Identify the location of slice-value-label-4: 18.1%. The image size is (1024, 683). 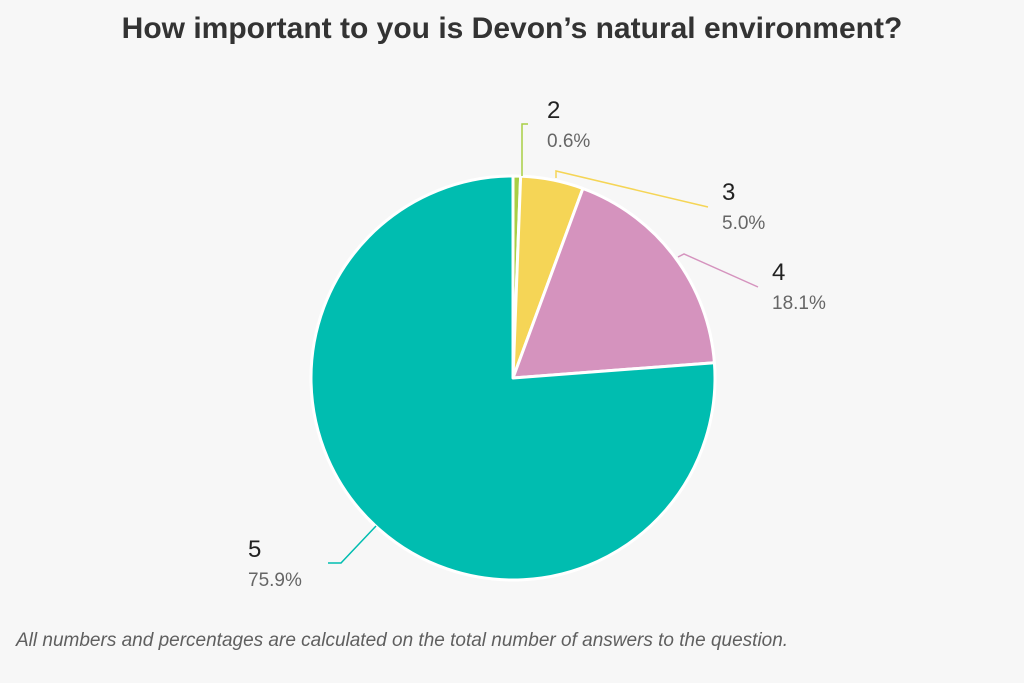
(799, 303).